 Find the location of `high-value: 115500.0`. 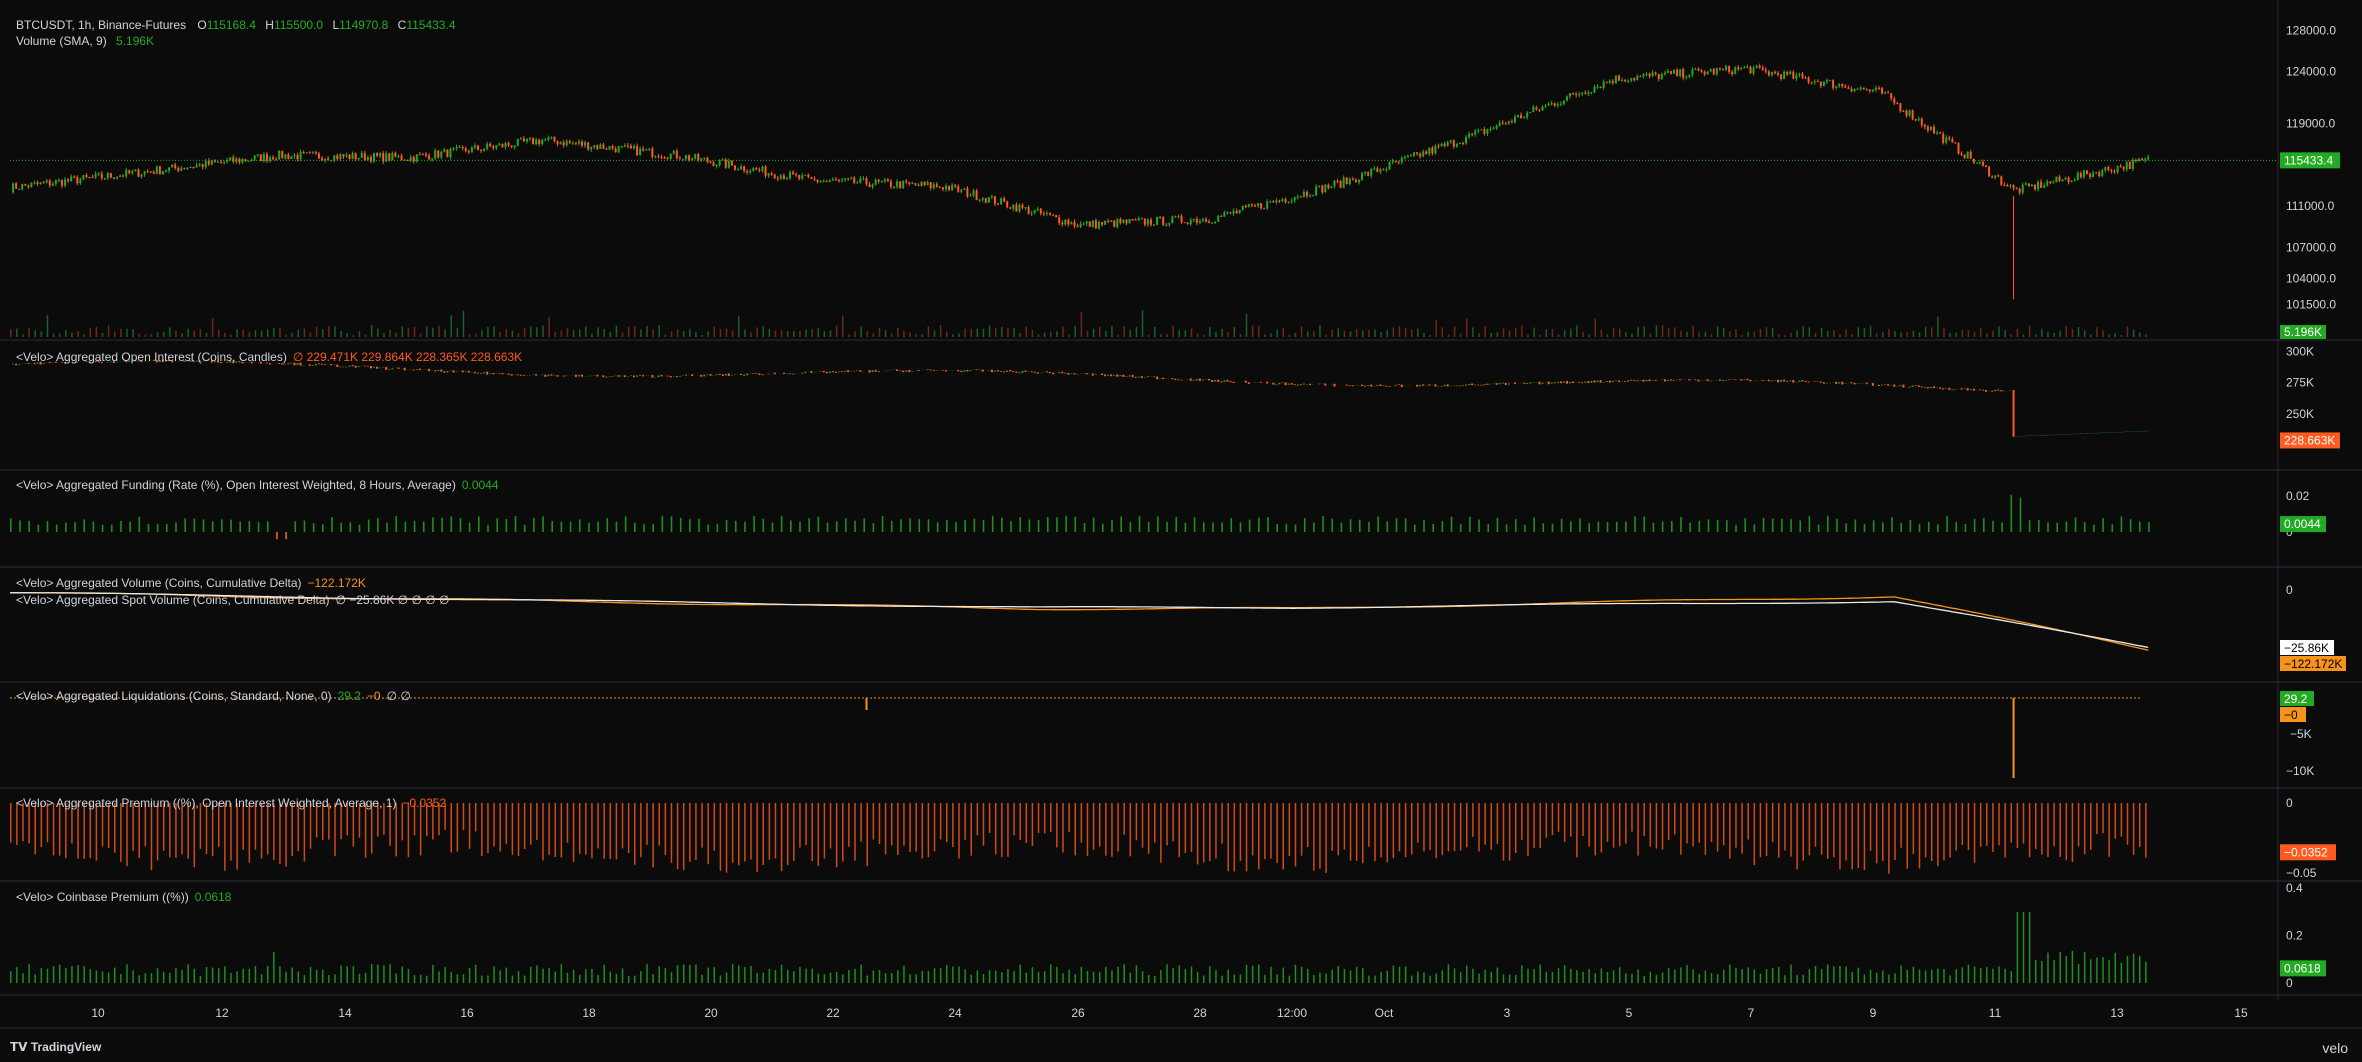

high-value: 115500.0 is located at coordinates (298, 25).